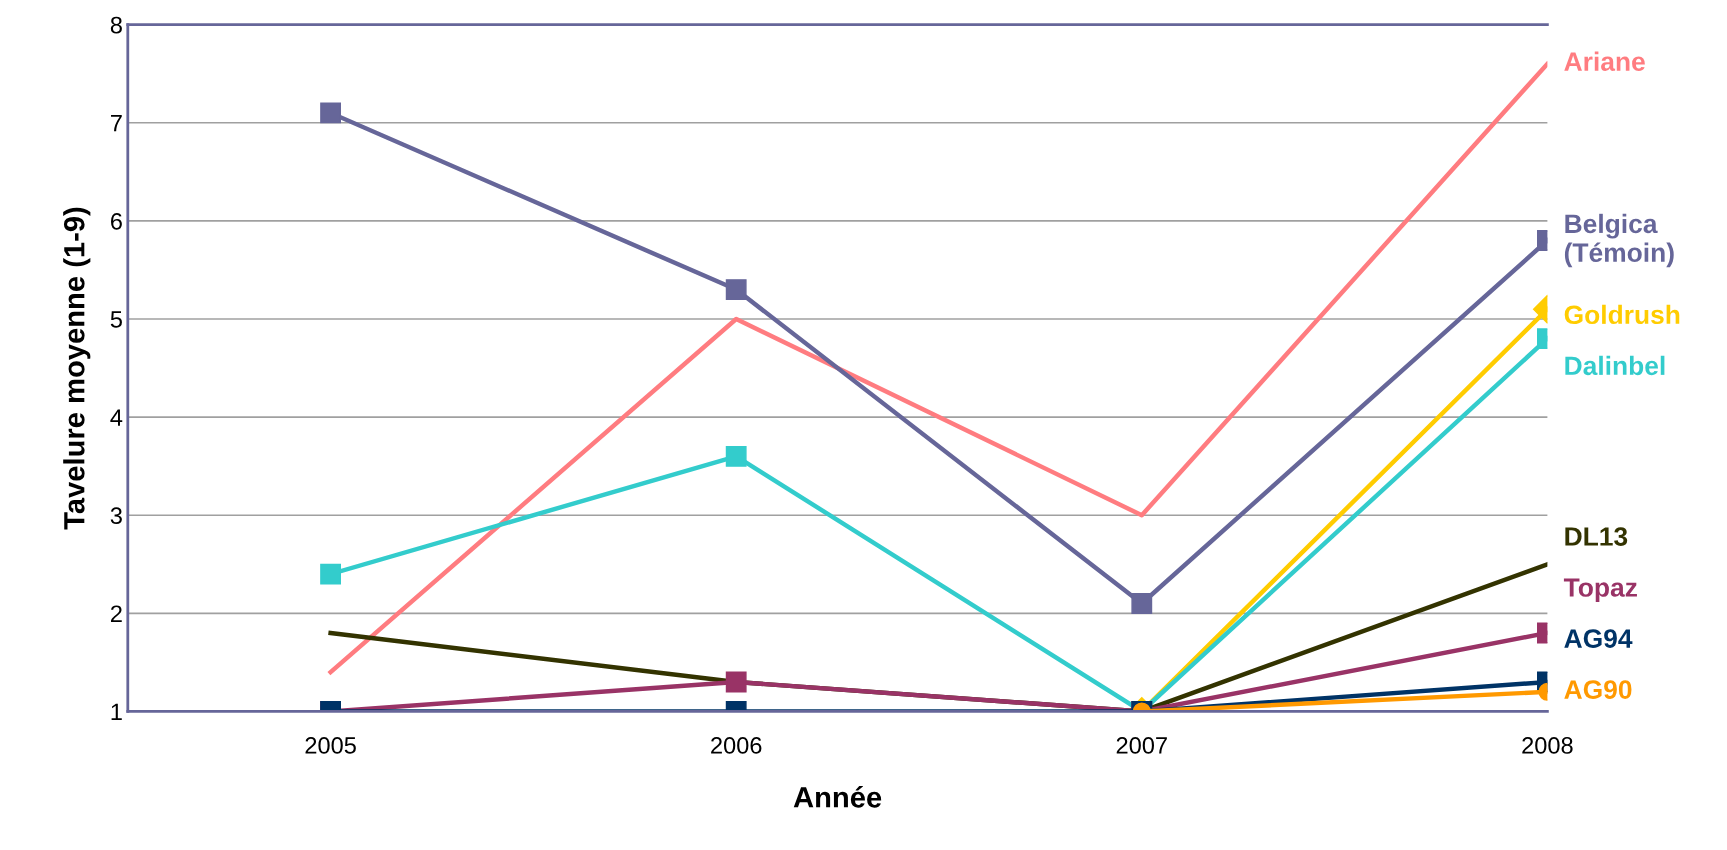 The height and width of the screenshot is (850, 1727). Describe the element at coordinates (1604, 61) in the screenshot. I see `series-label: Ariane` at that location.